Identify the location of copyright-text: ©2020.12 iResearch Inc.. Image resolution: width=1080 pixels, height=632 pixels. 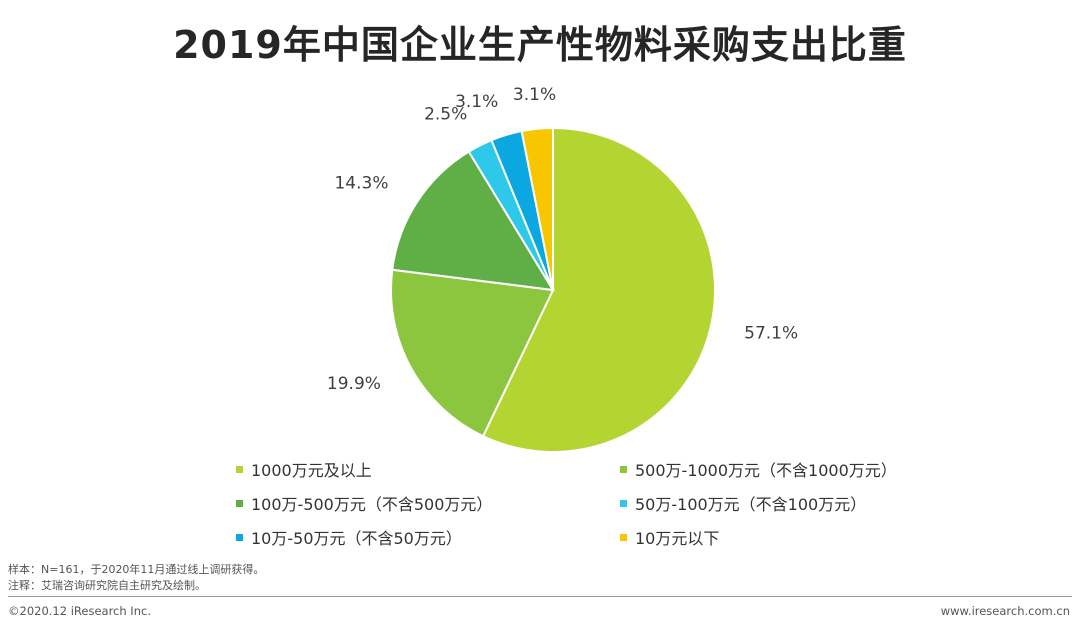
(79, 611).